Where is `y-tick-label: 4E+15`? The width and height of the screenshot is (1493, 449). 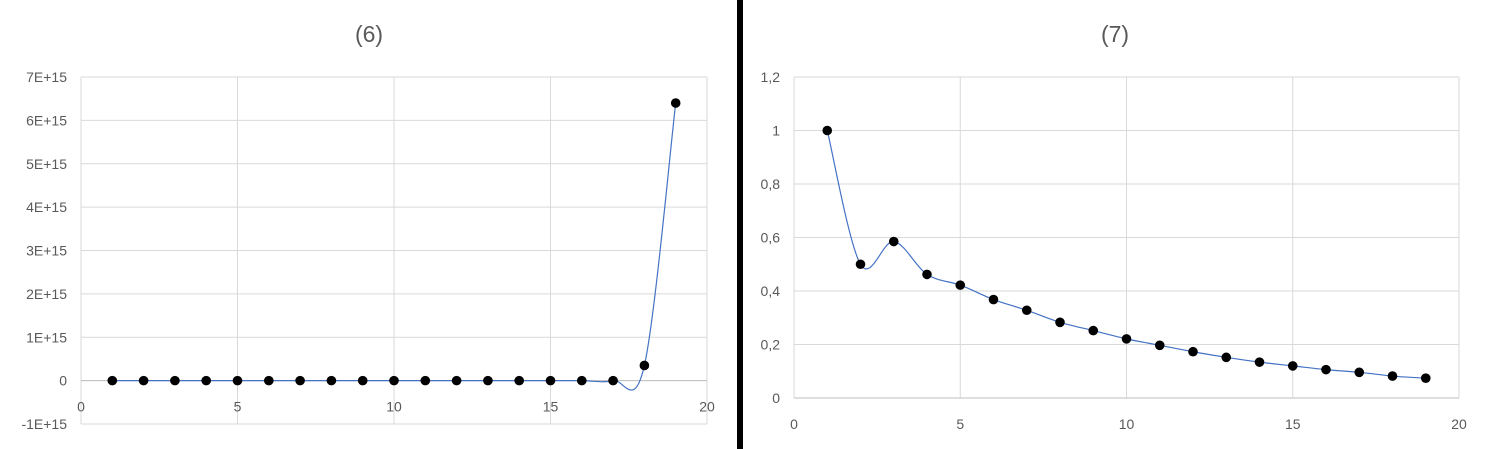
y-tick-label: 4E+15 is located at coordinates (46, 207).